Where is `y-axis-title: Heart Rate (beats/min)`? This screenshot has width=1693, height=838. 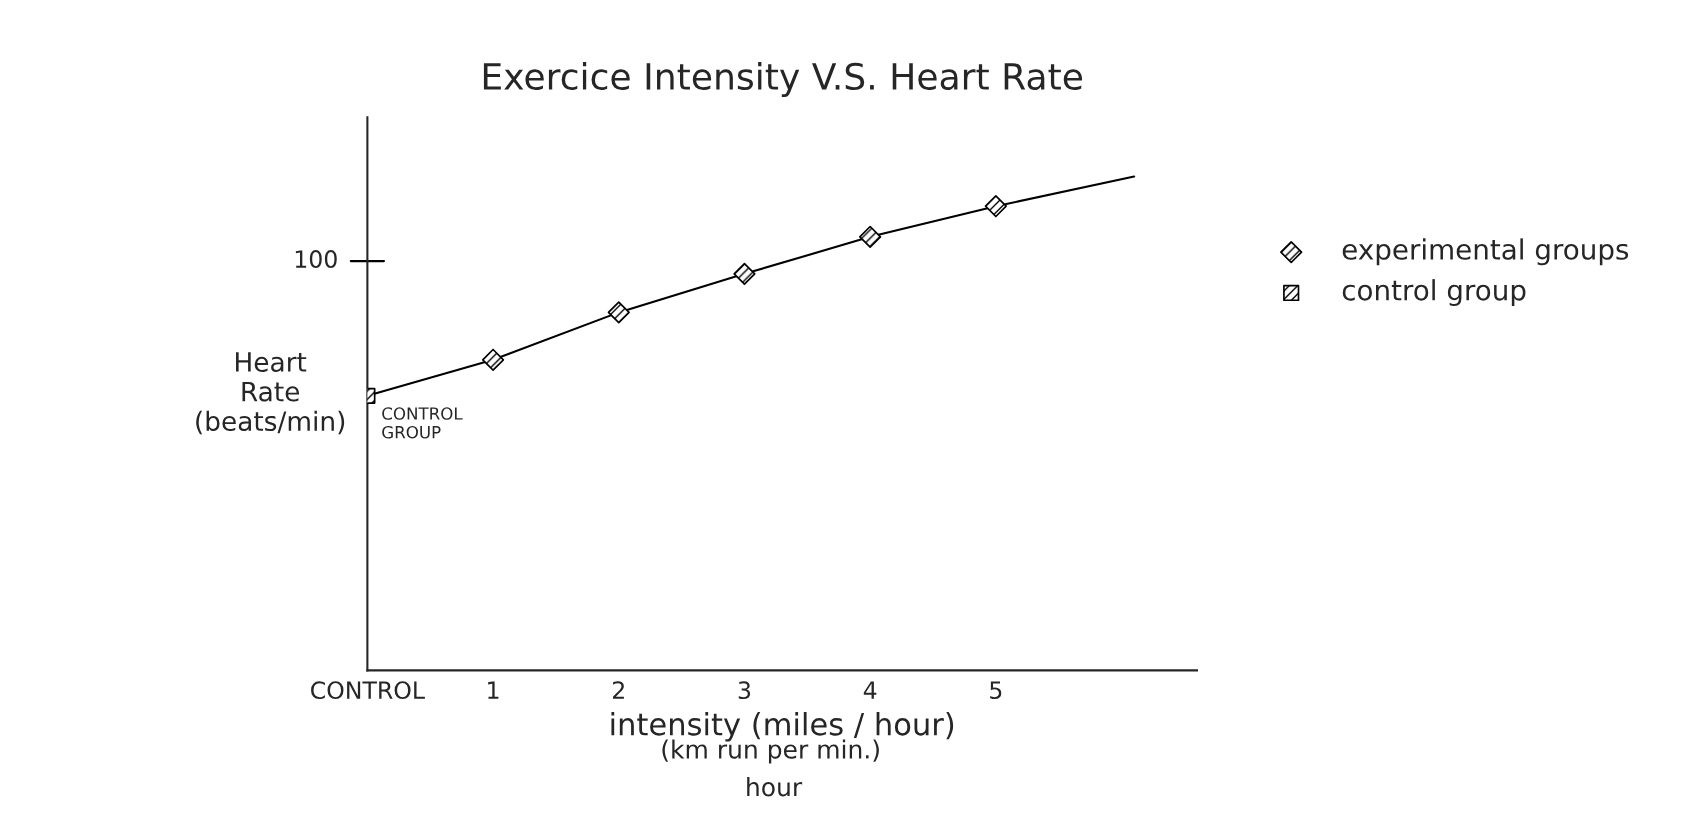 y-axis-title: Heart Rate (beats/min) is located at coordinates (270, 393).